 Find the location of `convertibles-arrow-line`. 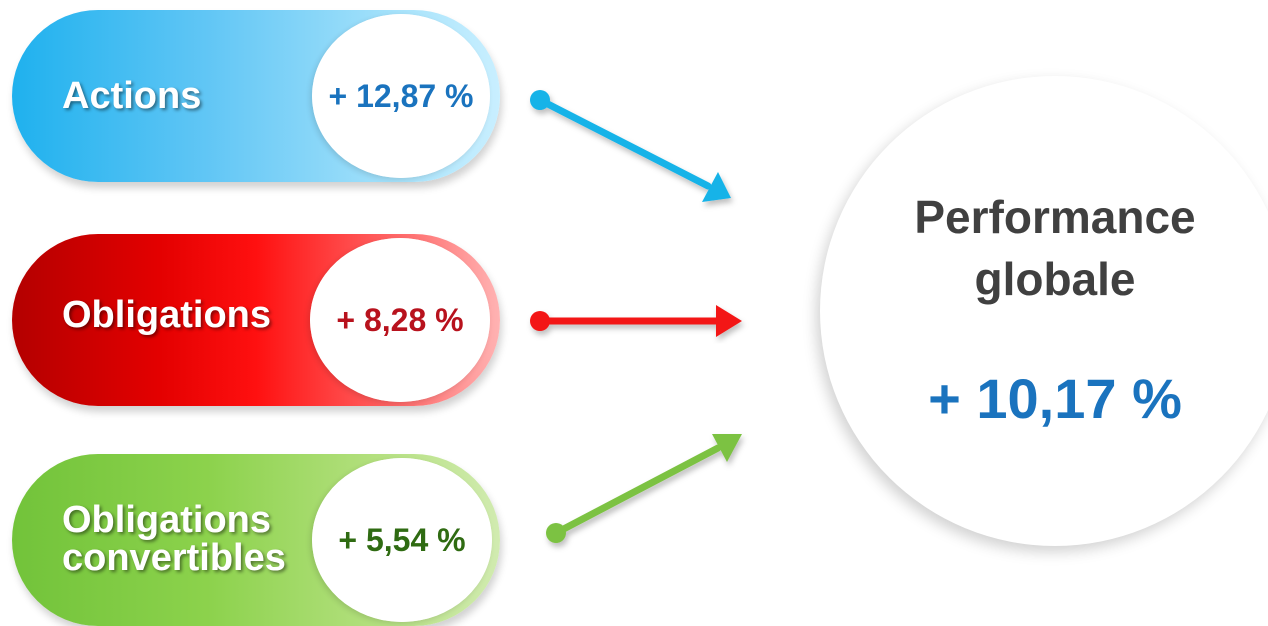

convertibles-arrow-line is located at coordinates (637, 490).